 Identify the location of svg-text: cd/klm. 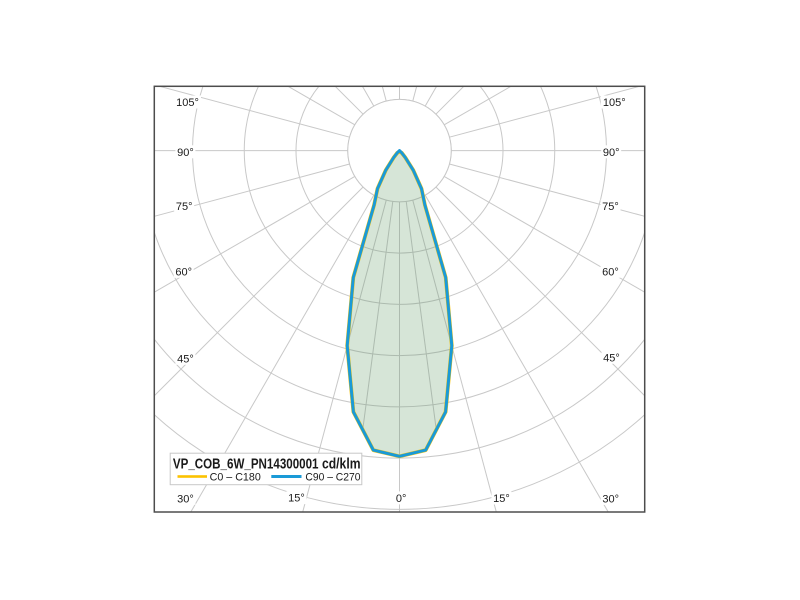
(341, 464).